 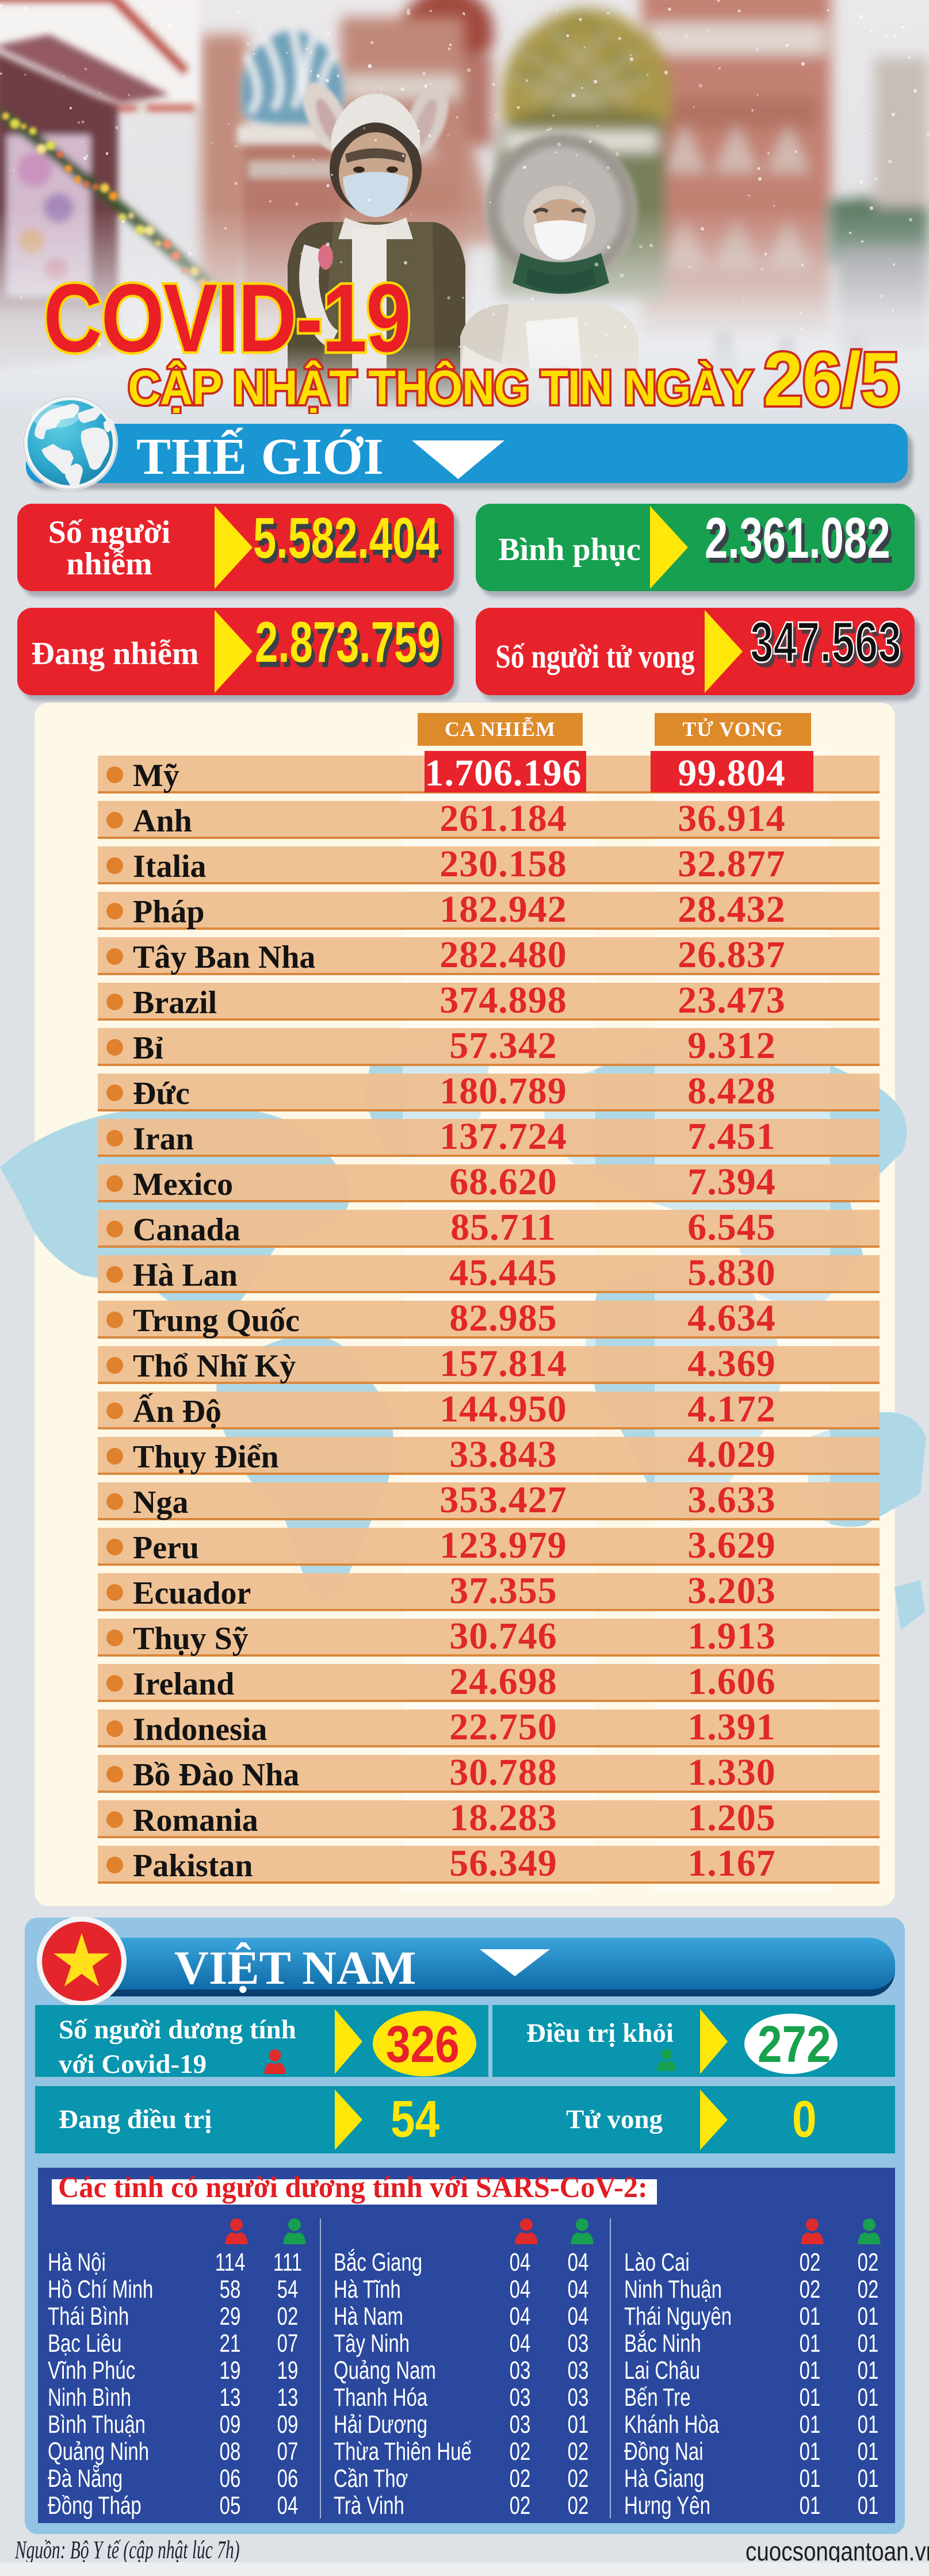 I want to click on svg-text: COVID-19, so click(x=227, y=317).